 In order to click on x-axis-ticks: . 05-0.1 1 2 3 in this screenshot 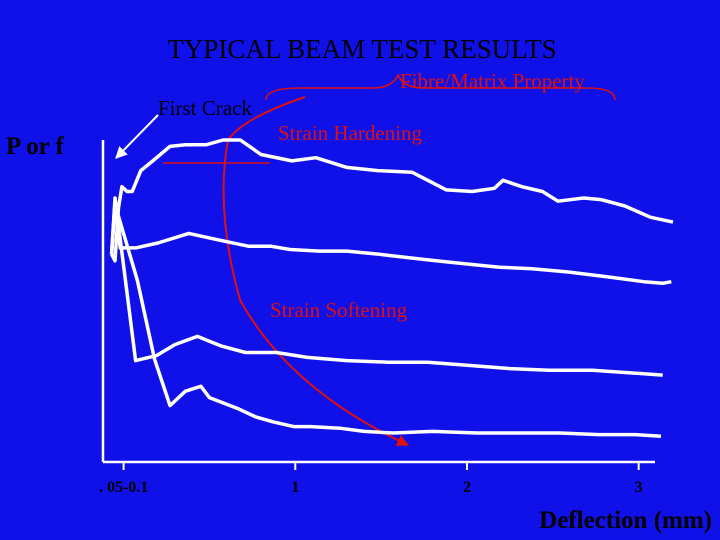, I will do `click(371, 479)`.